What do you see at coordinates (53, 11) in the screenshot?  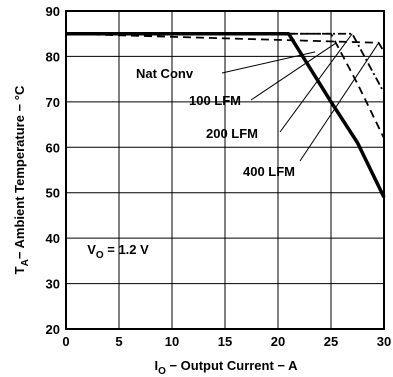 I see `y-tick-label: 90` at bounding box center [53, 11].